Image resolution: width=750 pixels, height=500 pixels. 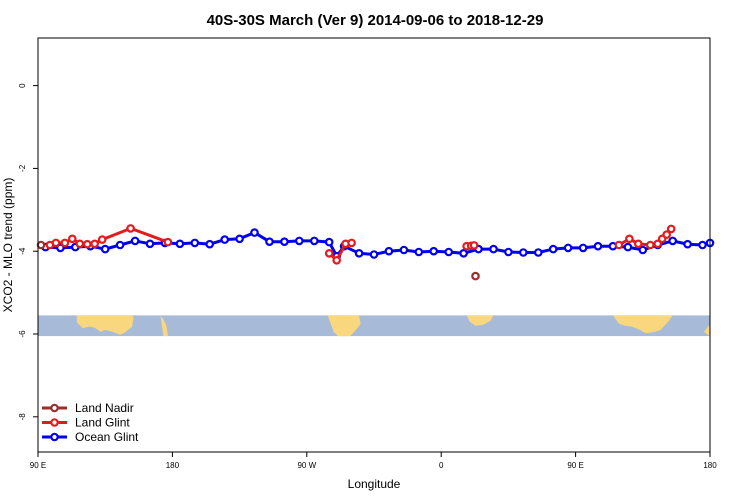 What do you see at coordinates (107, 437) in the screenshot?
I see `legend-label-ocean-glint: Ocean Glint` at bounding box center [107, 437].